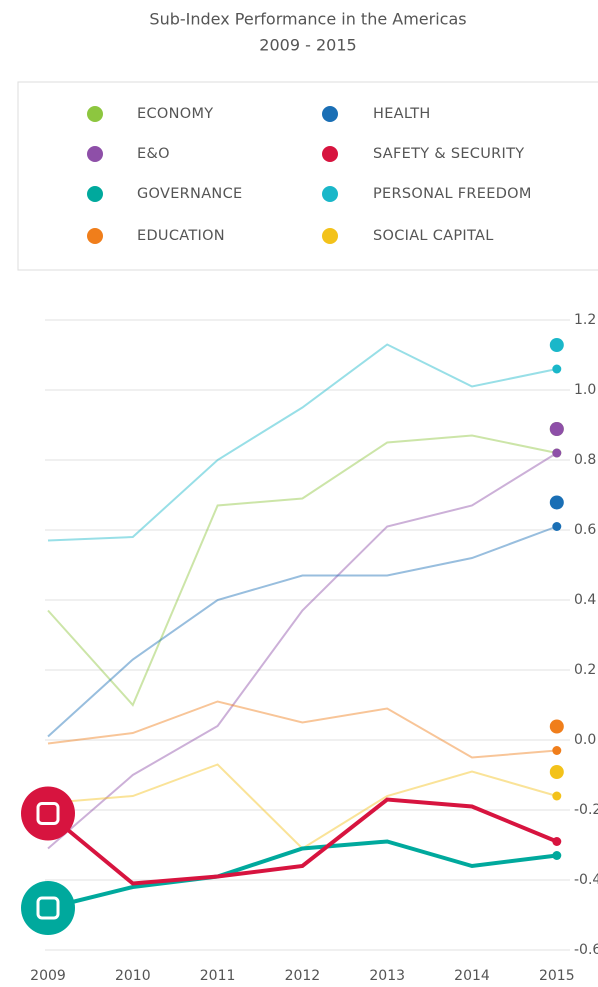  Describe the element at coordinates (175, 114) in the screenshot. I see `legend-label: ECONOMY` at that location.